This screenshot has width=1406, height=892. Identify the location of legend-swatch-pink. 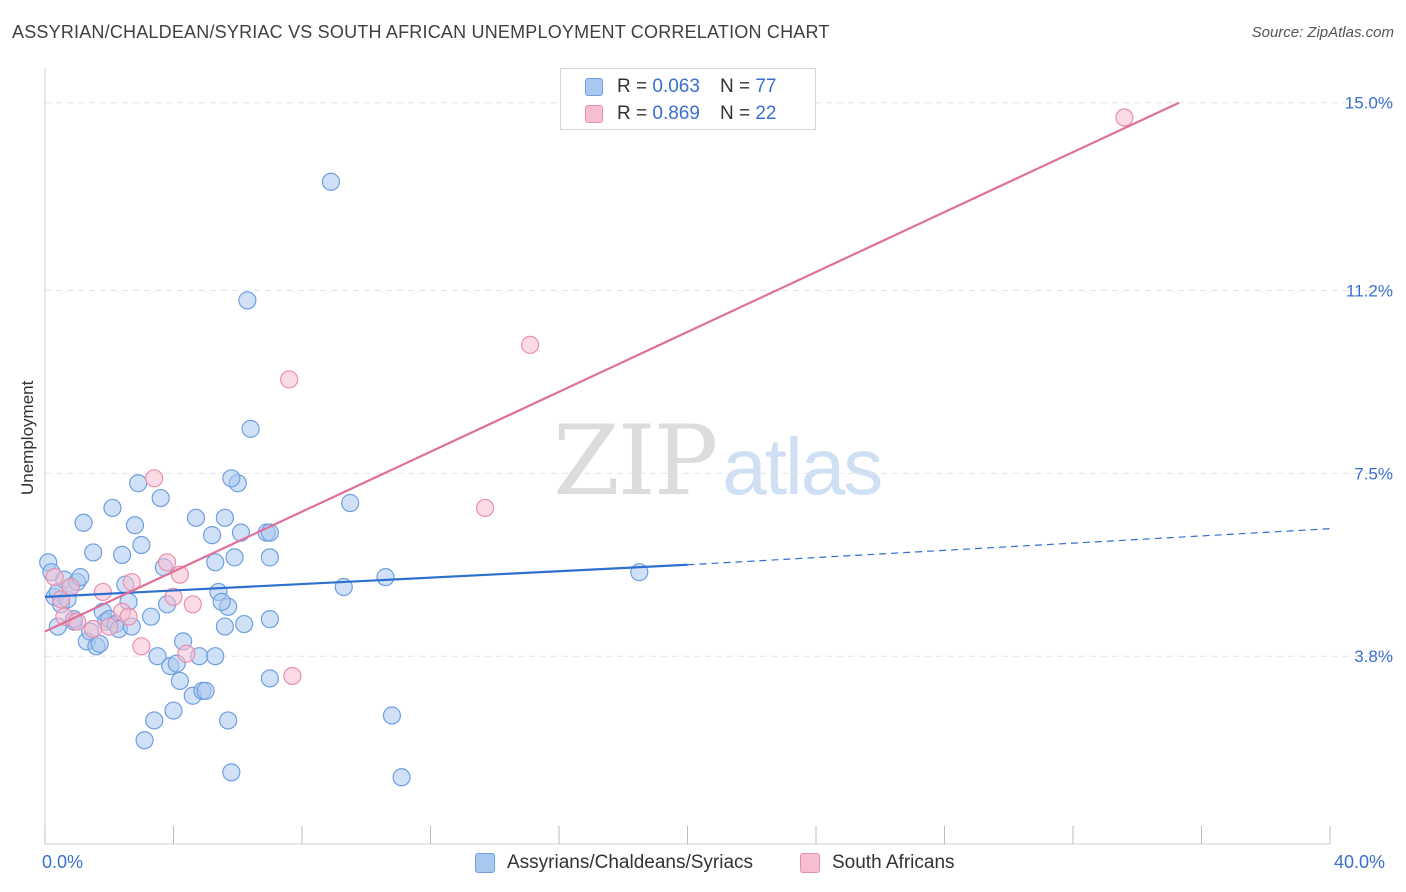
(594, 114).